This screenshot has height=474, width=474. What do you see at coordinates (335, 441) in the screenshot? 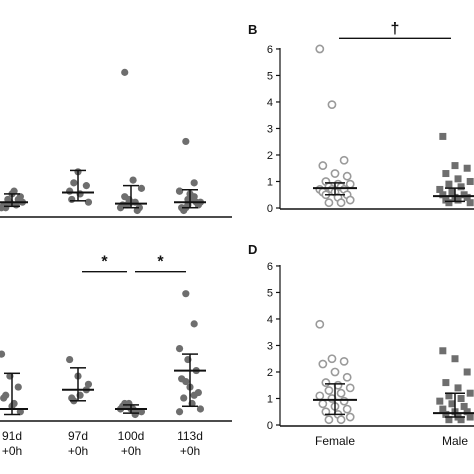
I see `category-label: Female` at bounding box center [335, 441].